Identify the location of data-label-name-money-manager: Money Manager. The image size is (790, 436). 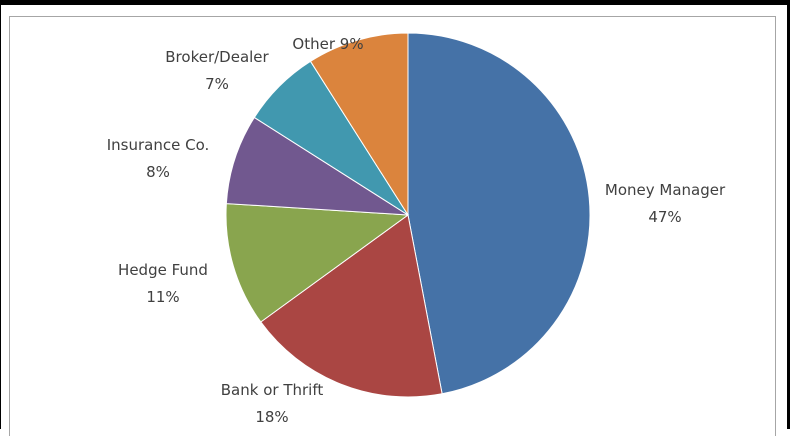
(665, 190).